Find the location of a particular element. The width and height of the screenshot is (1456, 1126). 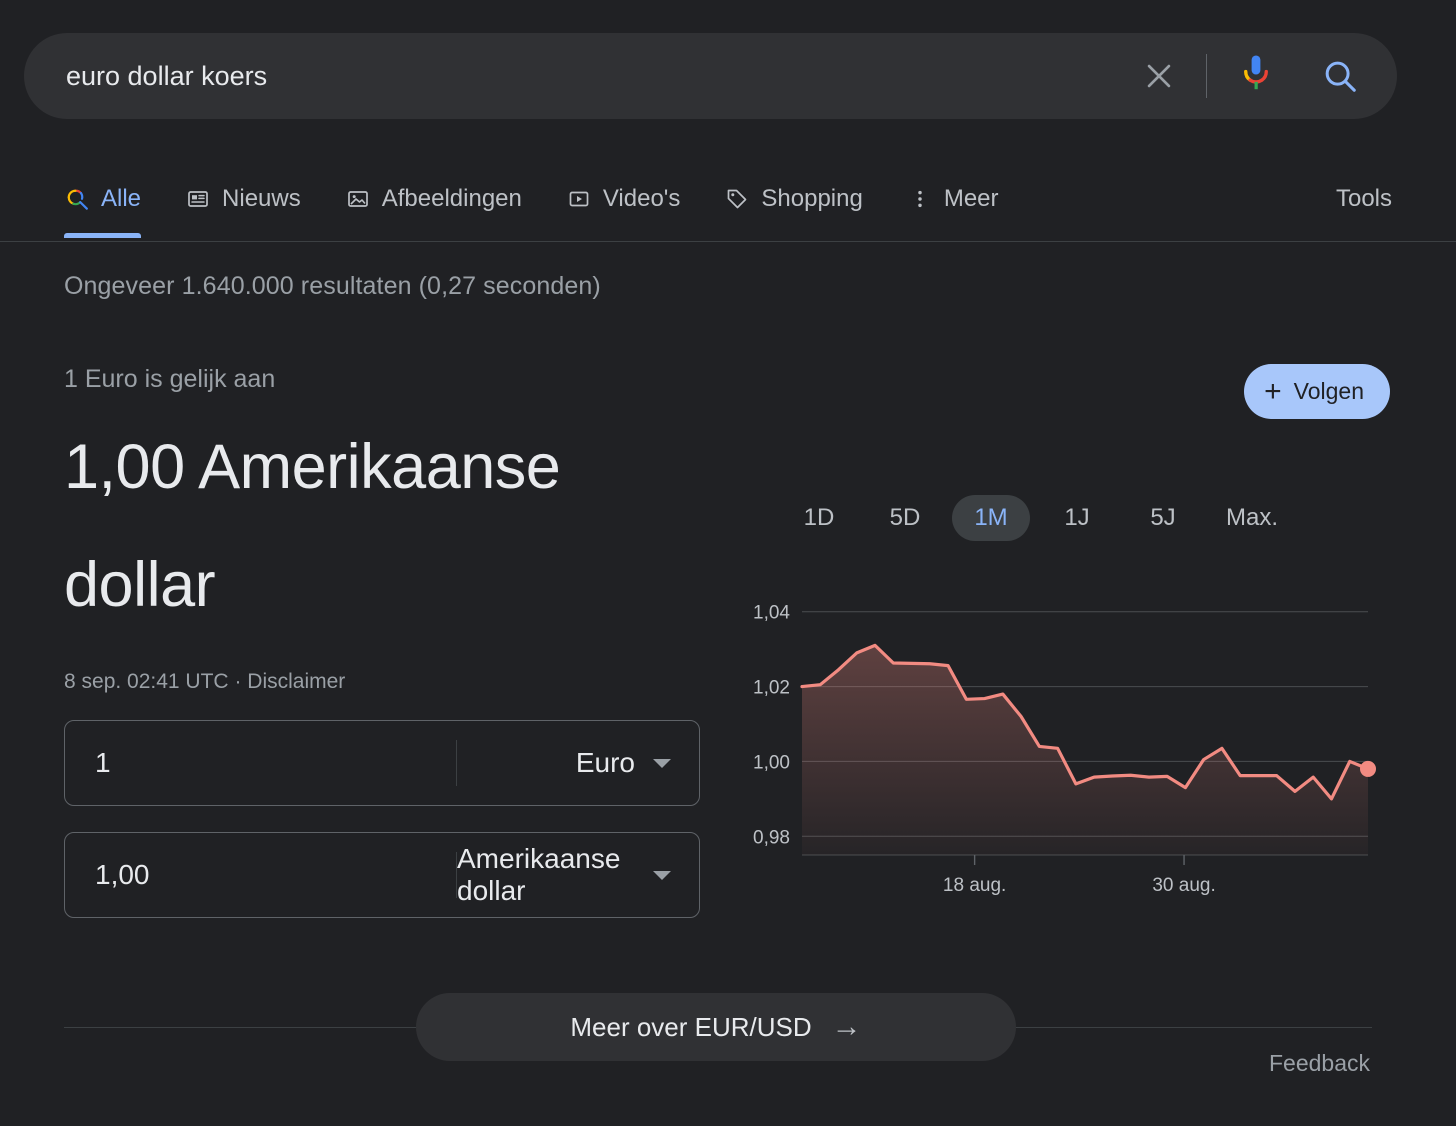

to-currency-label: Amerikaanse dollar is located at coordinates (539, 874).